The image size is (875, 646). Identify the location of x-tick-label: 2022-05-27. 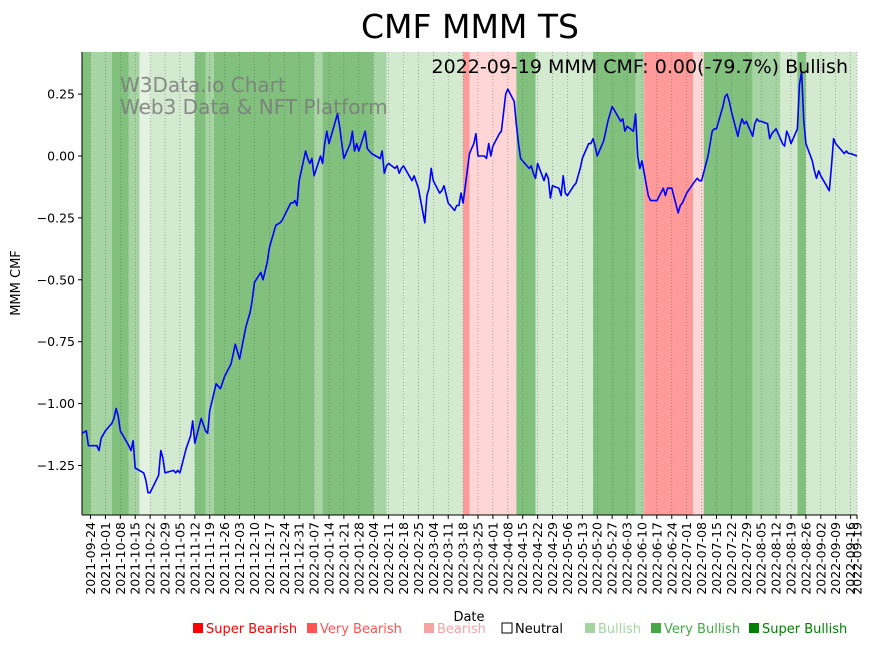
(612, 558).